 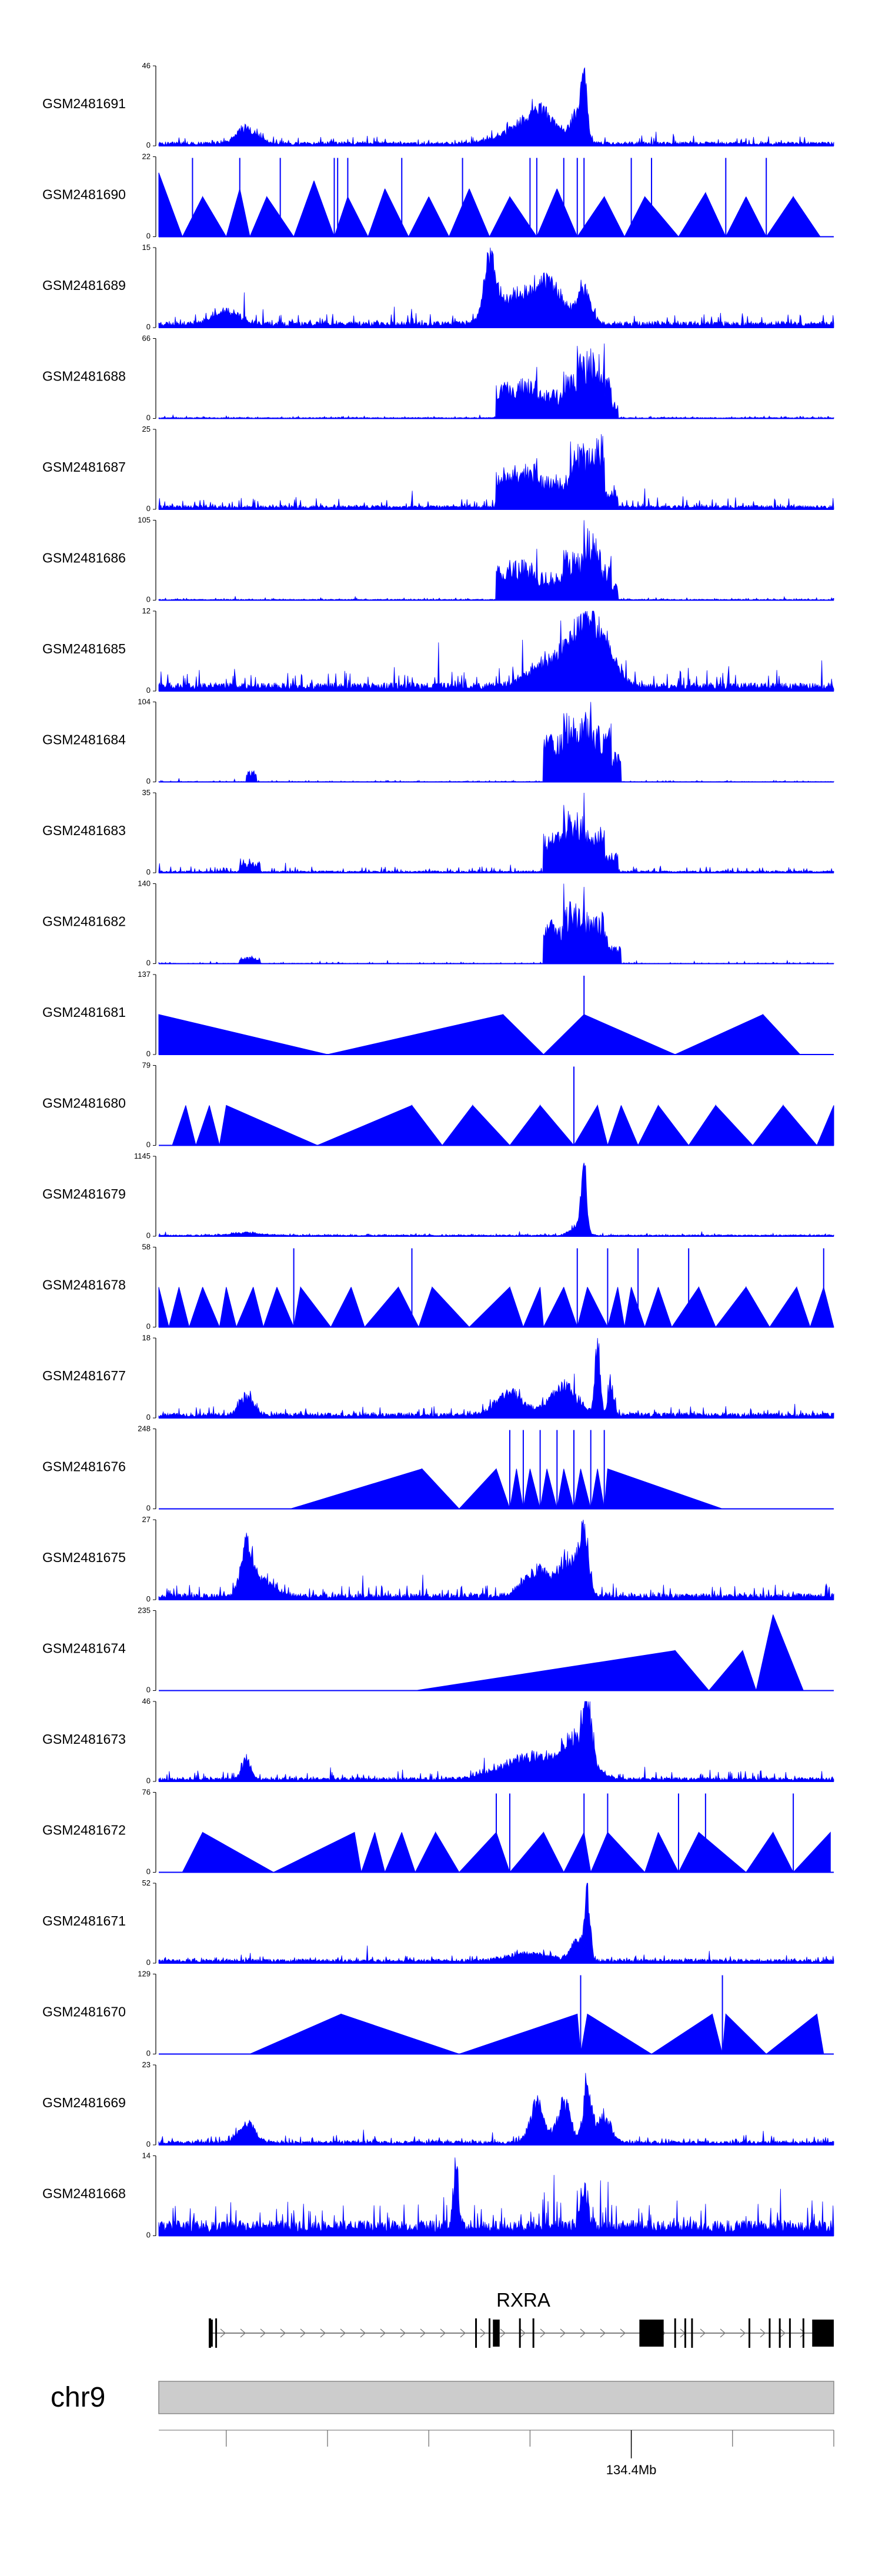 I want to click on y-max-label: 76, so click(x=146, y=1792).